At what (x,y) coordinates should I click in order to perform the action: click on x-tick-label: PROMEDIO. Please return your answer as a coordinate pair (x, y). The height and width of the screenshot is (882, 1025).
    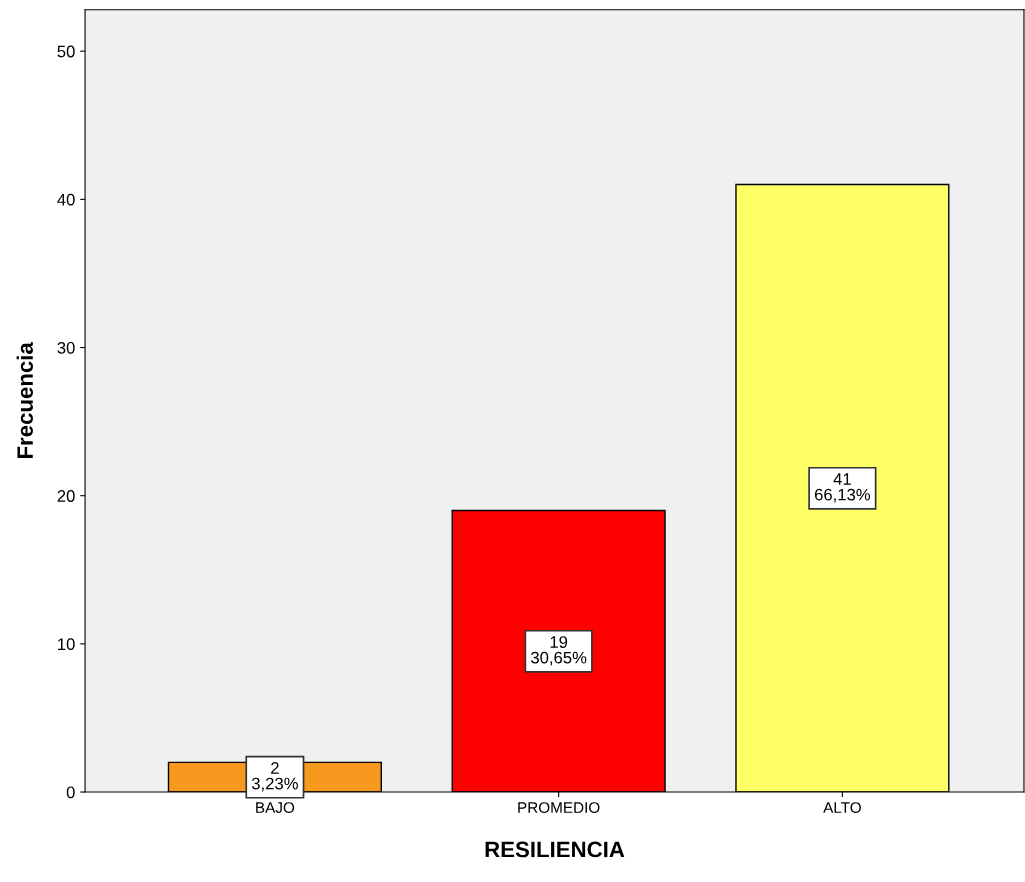
    Looking at the image, I should click on (559, 807).